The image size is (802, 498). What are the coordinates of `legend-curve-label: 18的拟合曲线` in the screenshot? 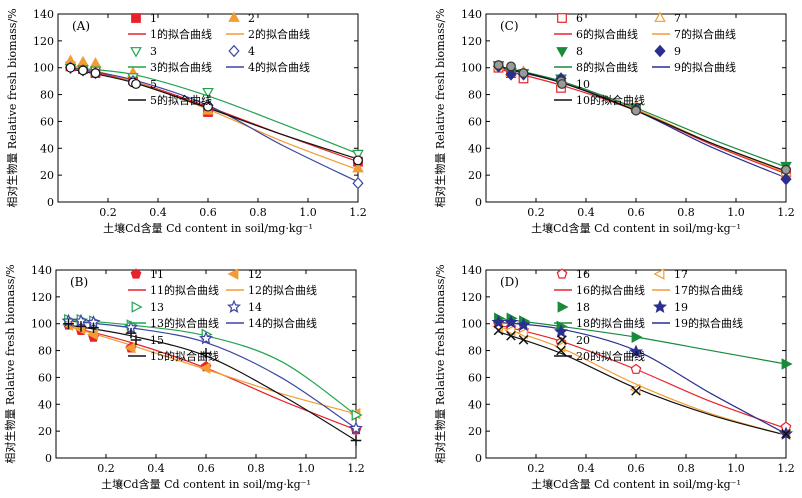 It's located at (610, 323).